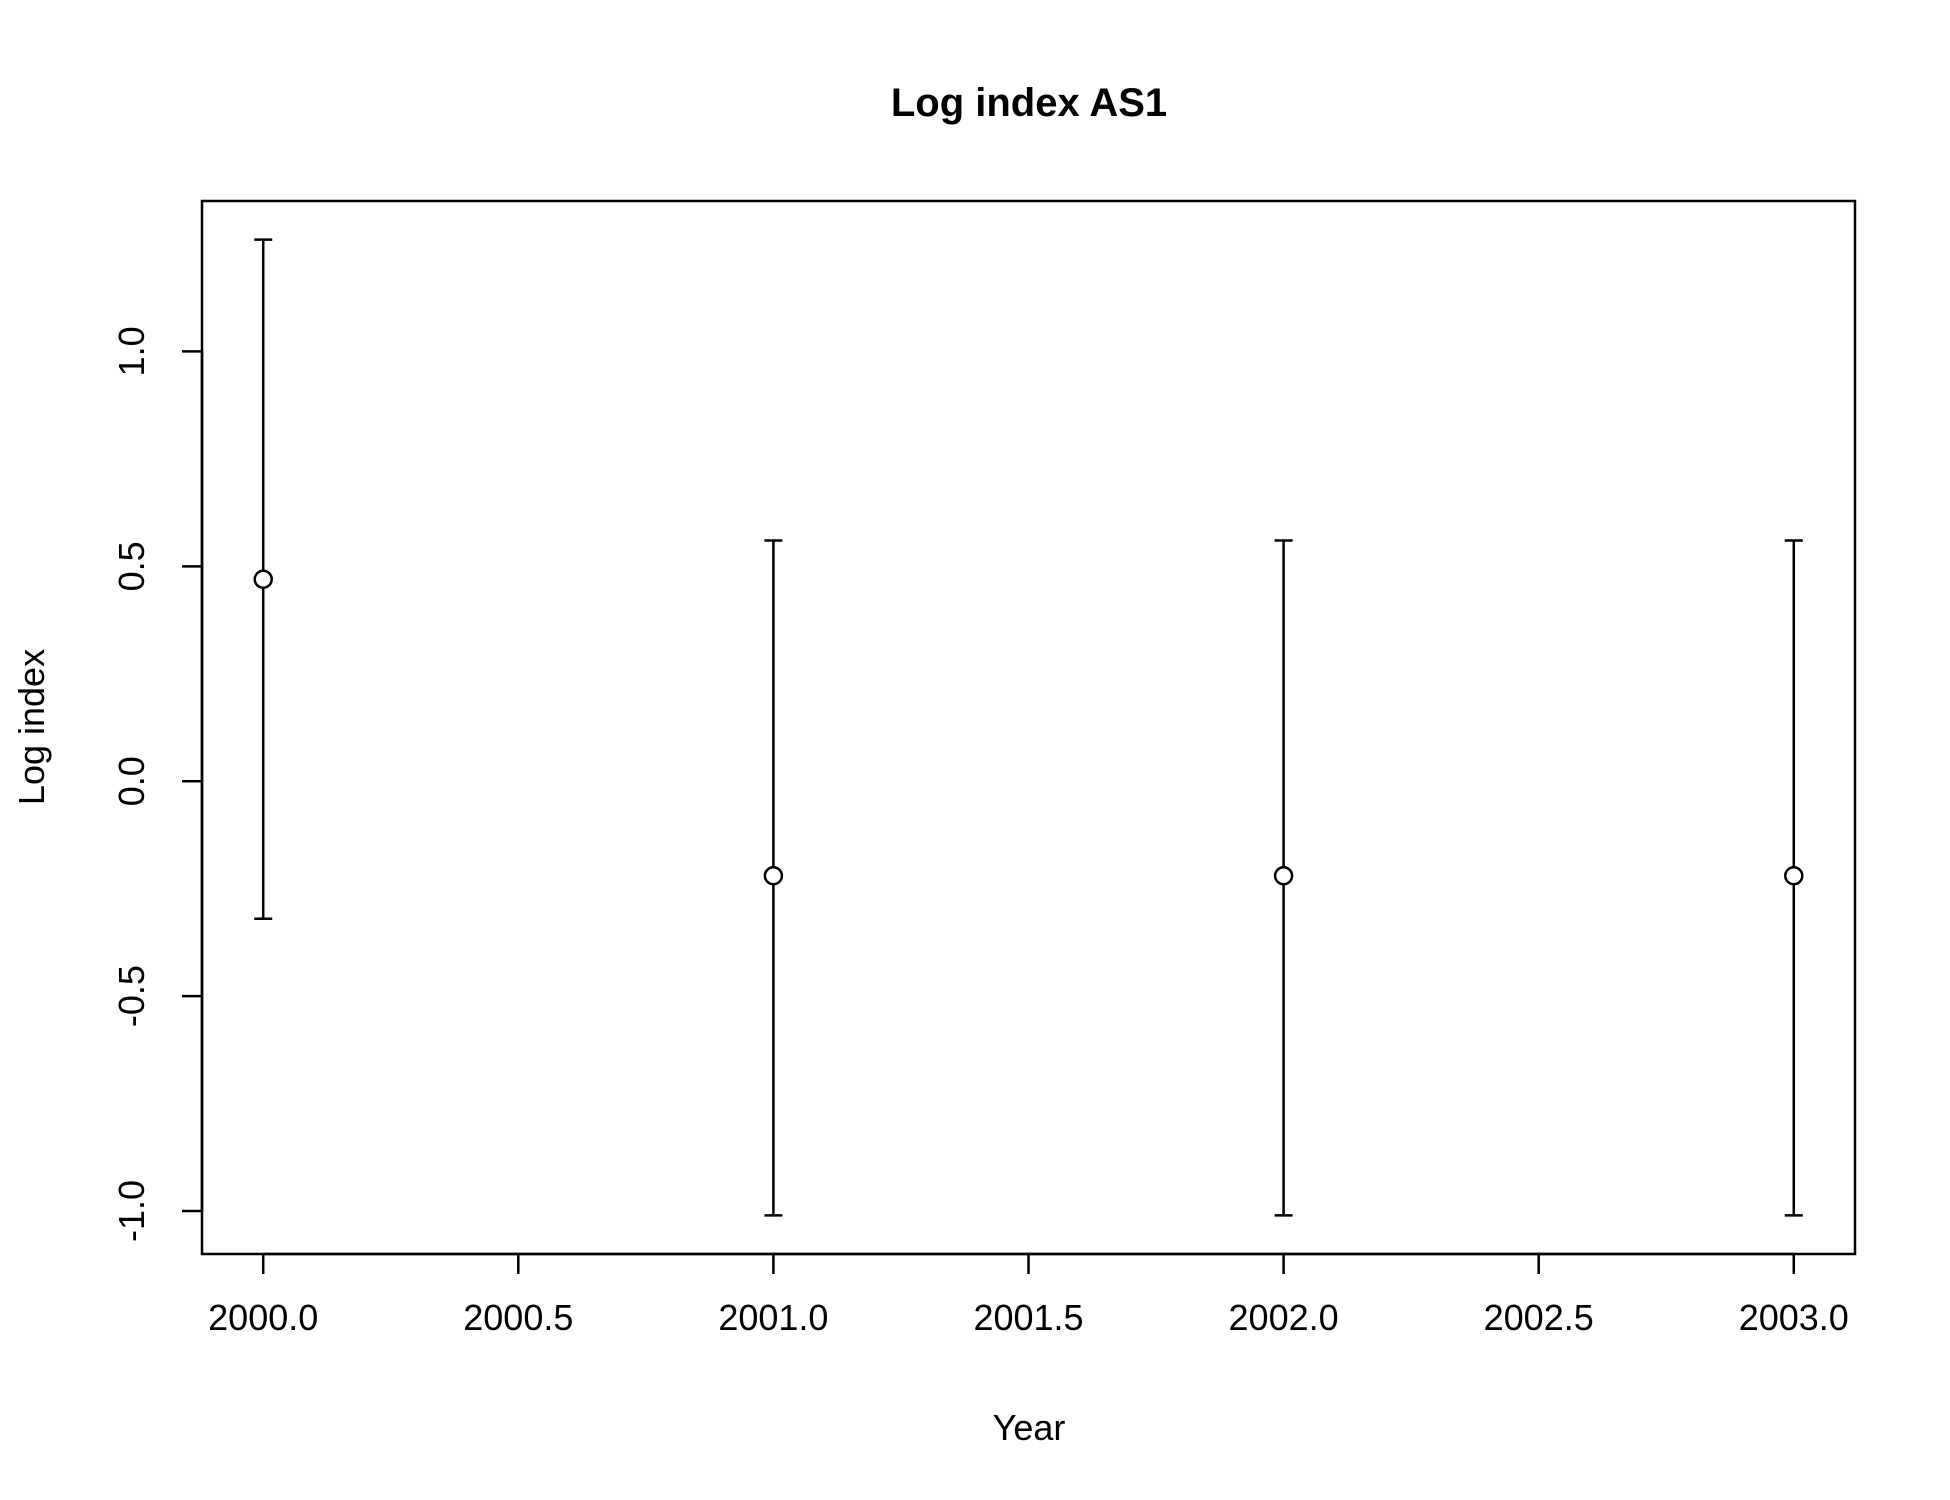 The width and height of the screenshot is (1950, 1500). What do you see at coordinates (1284, 1317) in the screenshot?
I see `x-tick-label: 2002.0` at bounding box center [1284, 1317].